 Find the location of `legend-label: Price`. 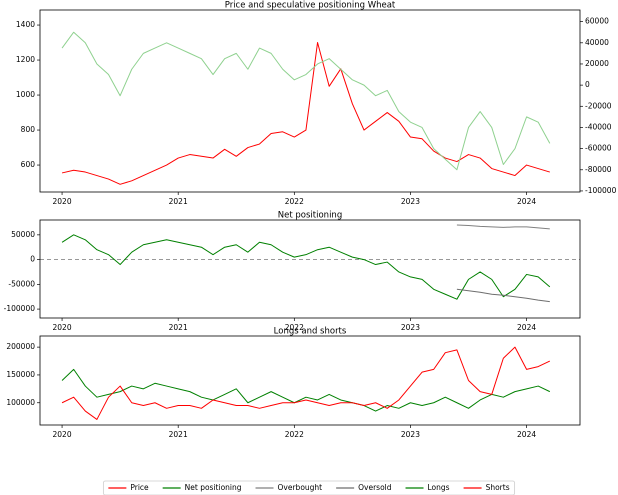

legend-label: Price is located at coordinates (139, 487).